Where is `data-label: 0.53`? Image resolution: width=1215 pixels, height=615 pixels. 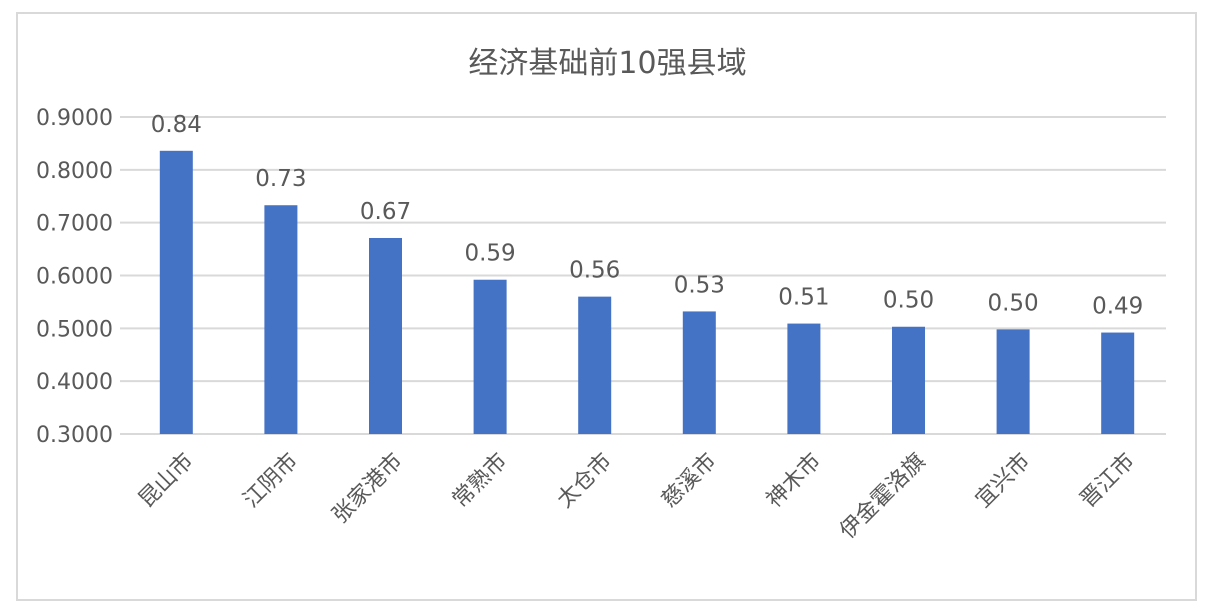
data-label: 0.53 is located at coordinates (699, 285).